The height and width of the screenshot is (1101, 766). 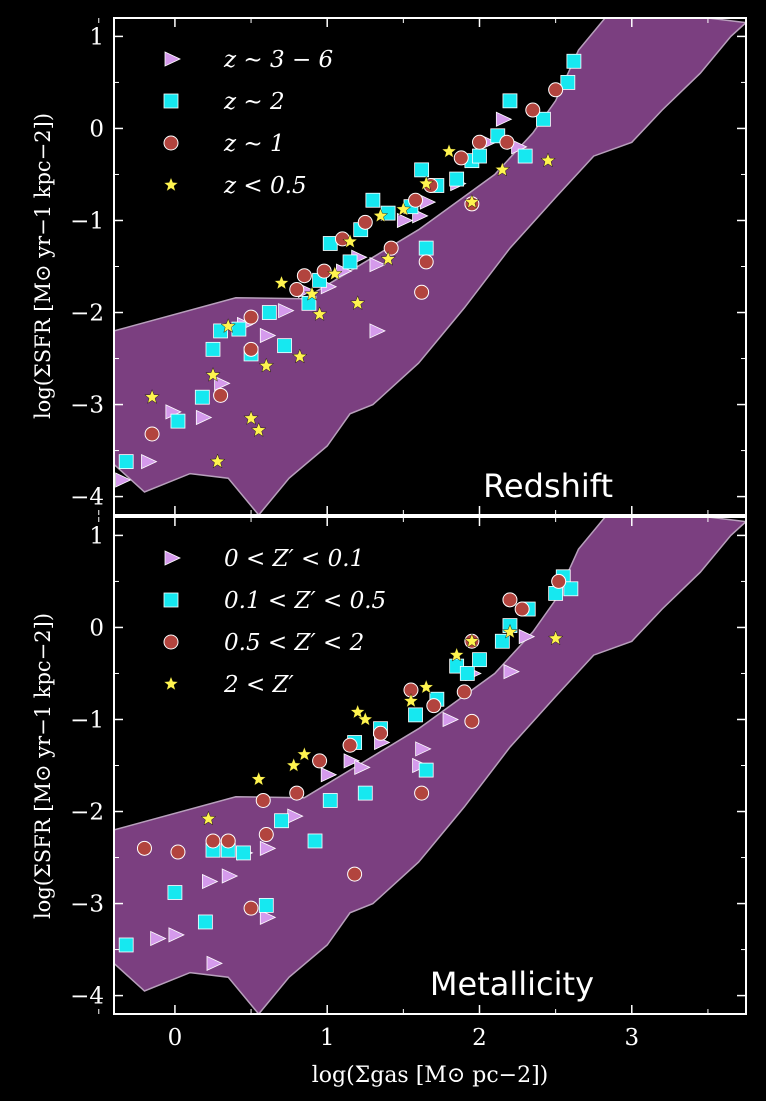 I want to click on legend-entry: 0.1 < Z′ < 0.5, so click(x=305, y=601).